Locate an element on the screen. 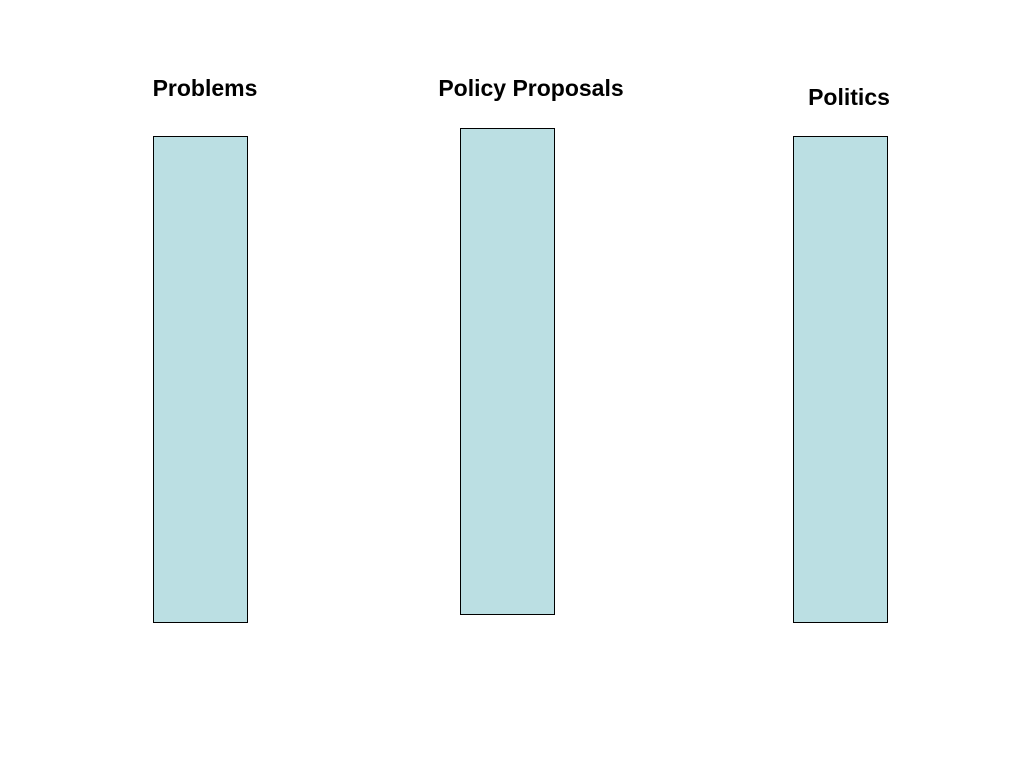 The image size is (1024, 768). stream-label: Problems is located at coordinates (205, 88).